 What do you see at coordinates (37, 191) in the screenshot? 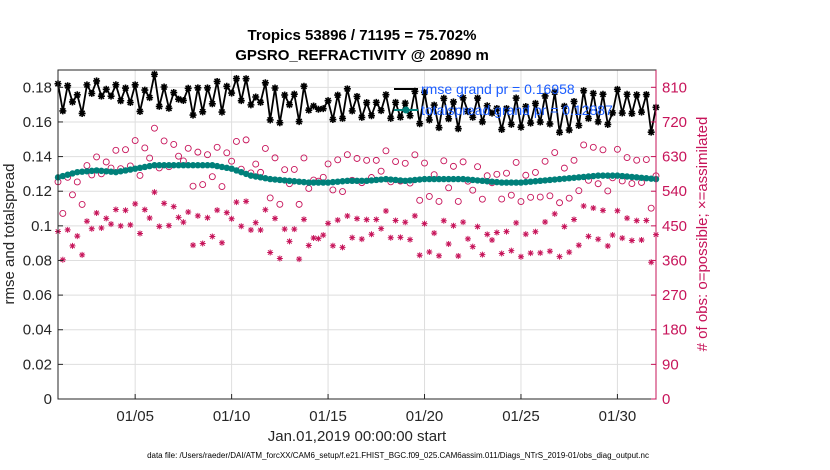
I see `y-left-tick-label: 0.12` at bounding box center [37, 191].